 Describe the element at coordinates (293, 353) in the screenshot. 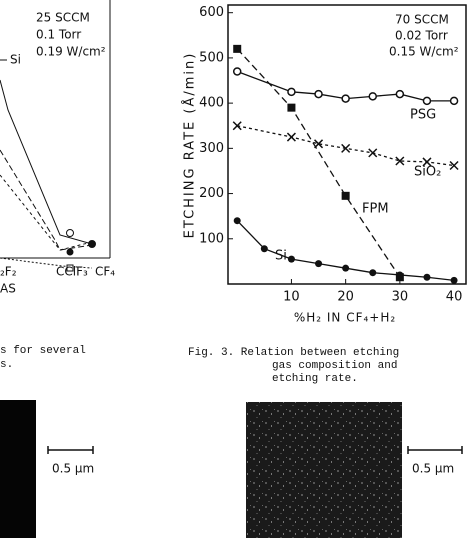

I see `caption-line: Fig. 3. Relation between etching` at that location.